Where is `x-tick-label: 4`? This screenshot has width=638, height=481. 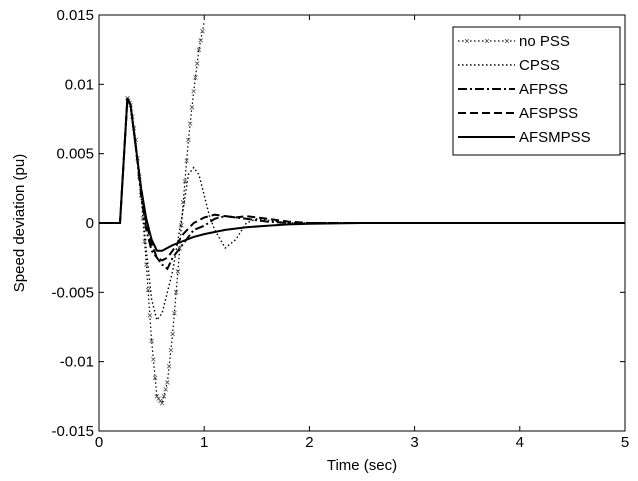 x-tick-label: 4 is located at coordinates (520, 442).